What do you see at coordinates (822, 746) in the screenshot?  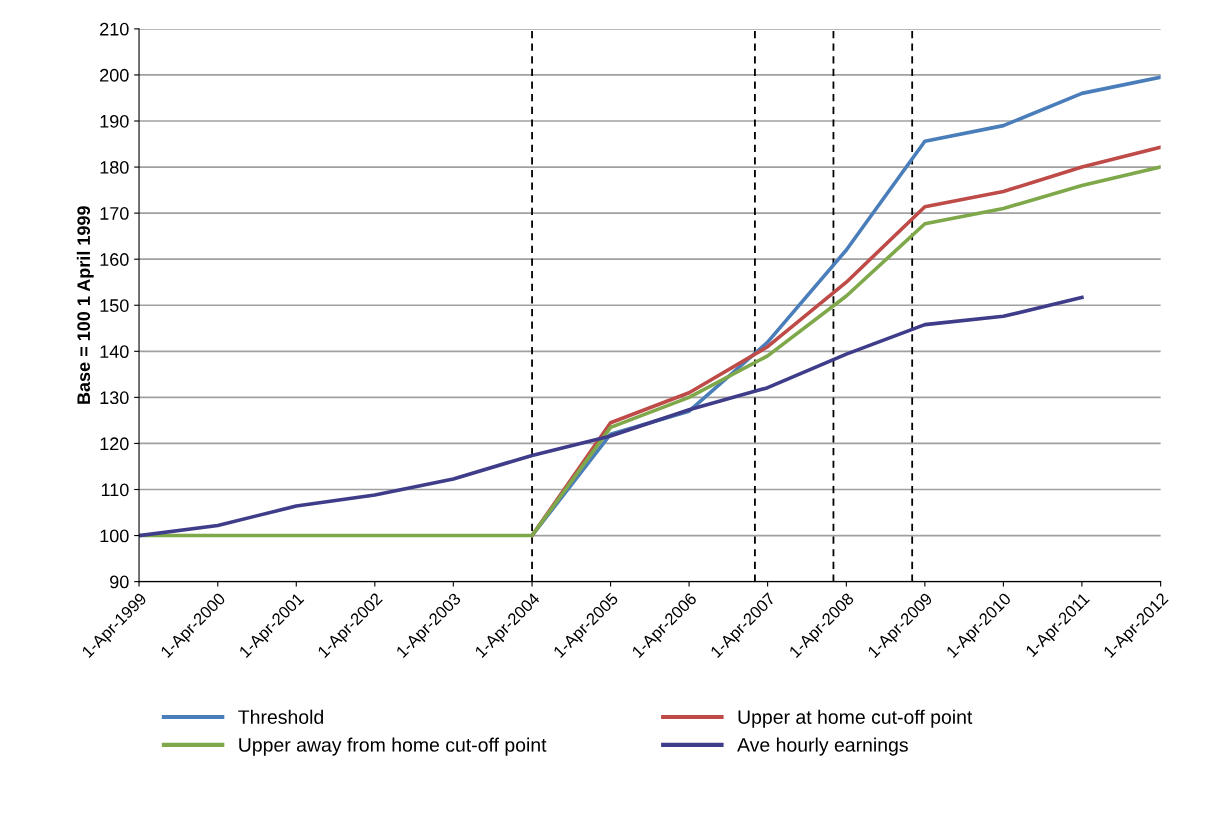 I see `legend-label: Ave hourly earnings` at bounding box center [822, 746].